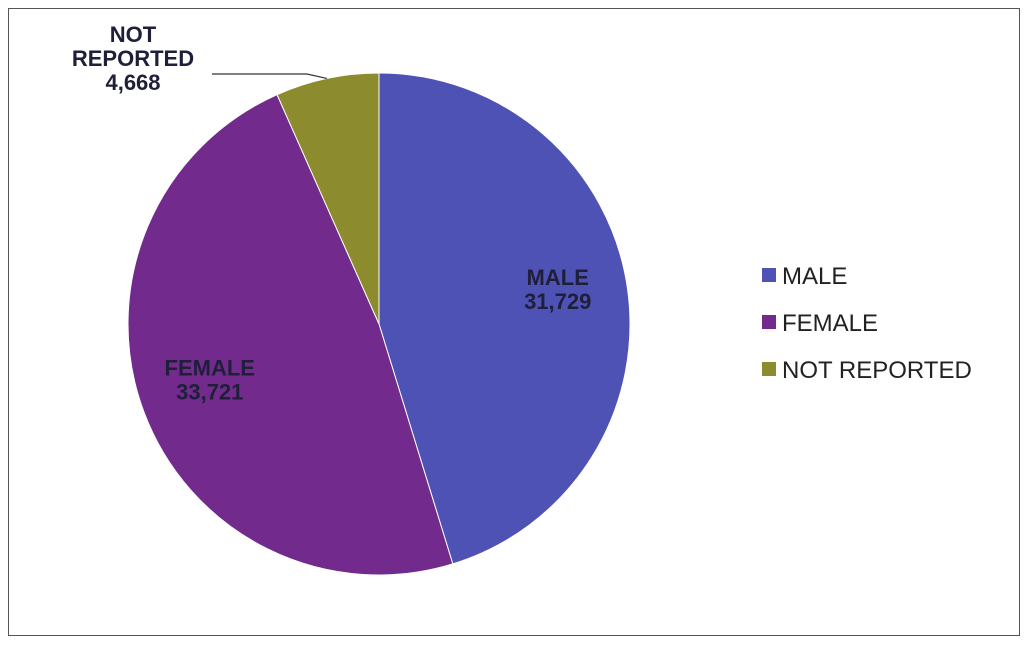 This screenshot has height=645, width=1028. I want to click on slice-label-male-line-1: 31,729, so click(557, 301).